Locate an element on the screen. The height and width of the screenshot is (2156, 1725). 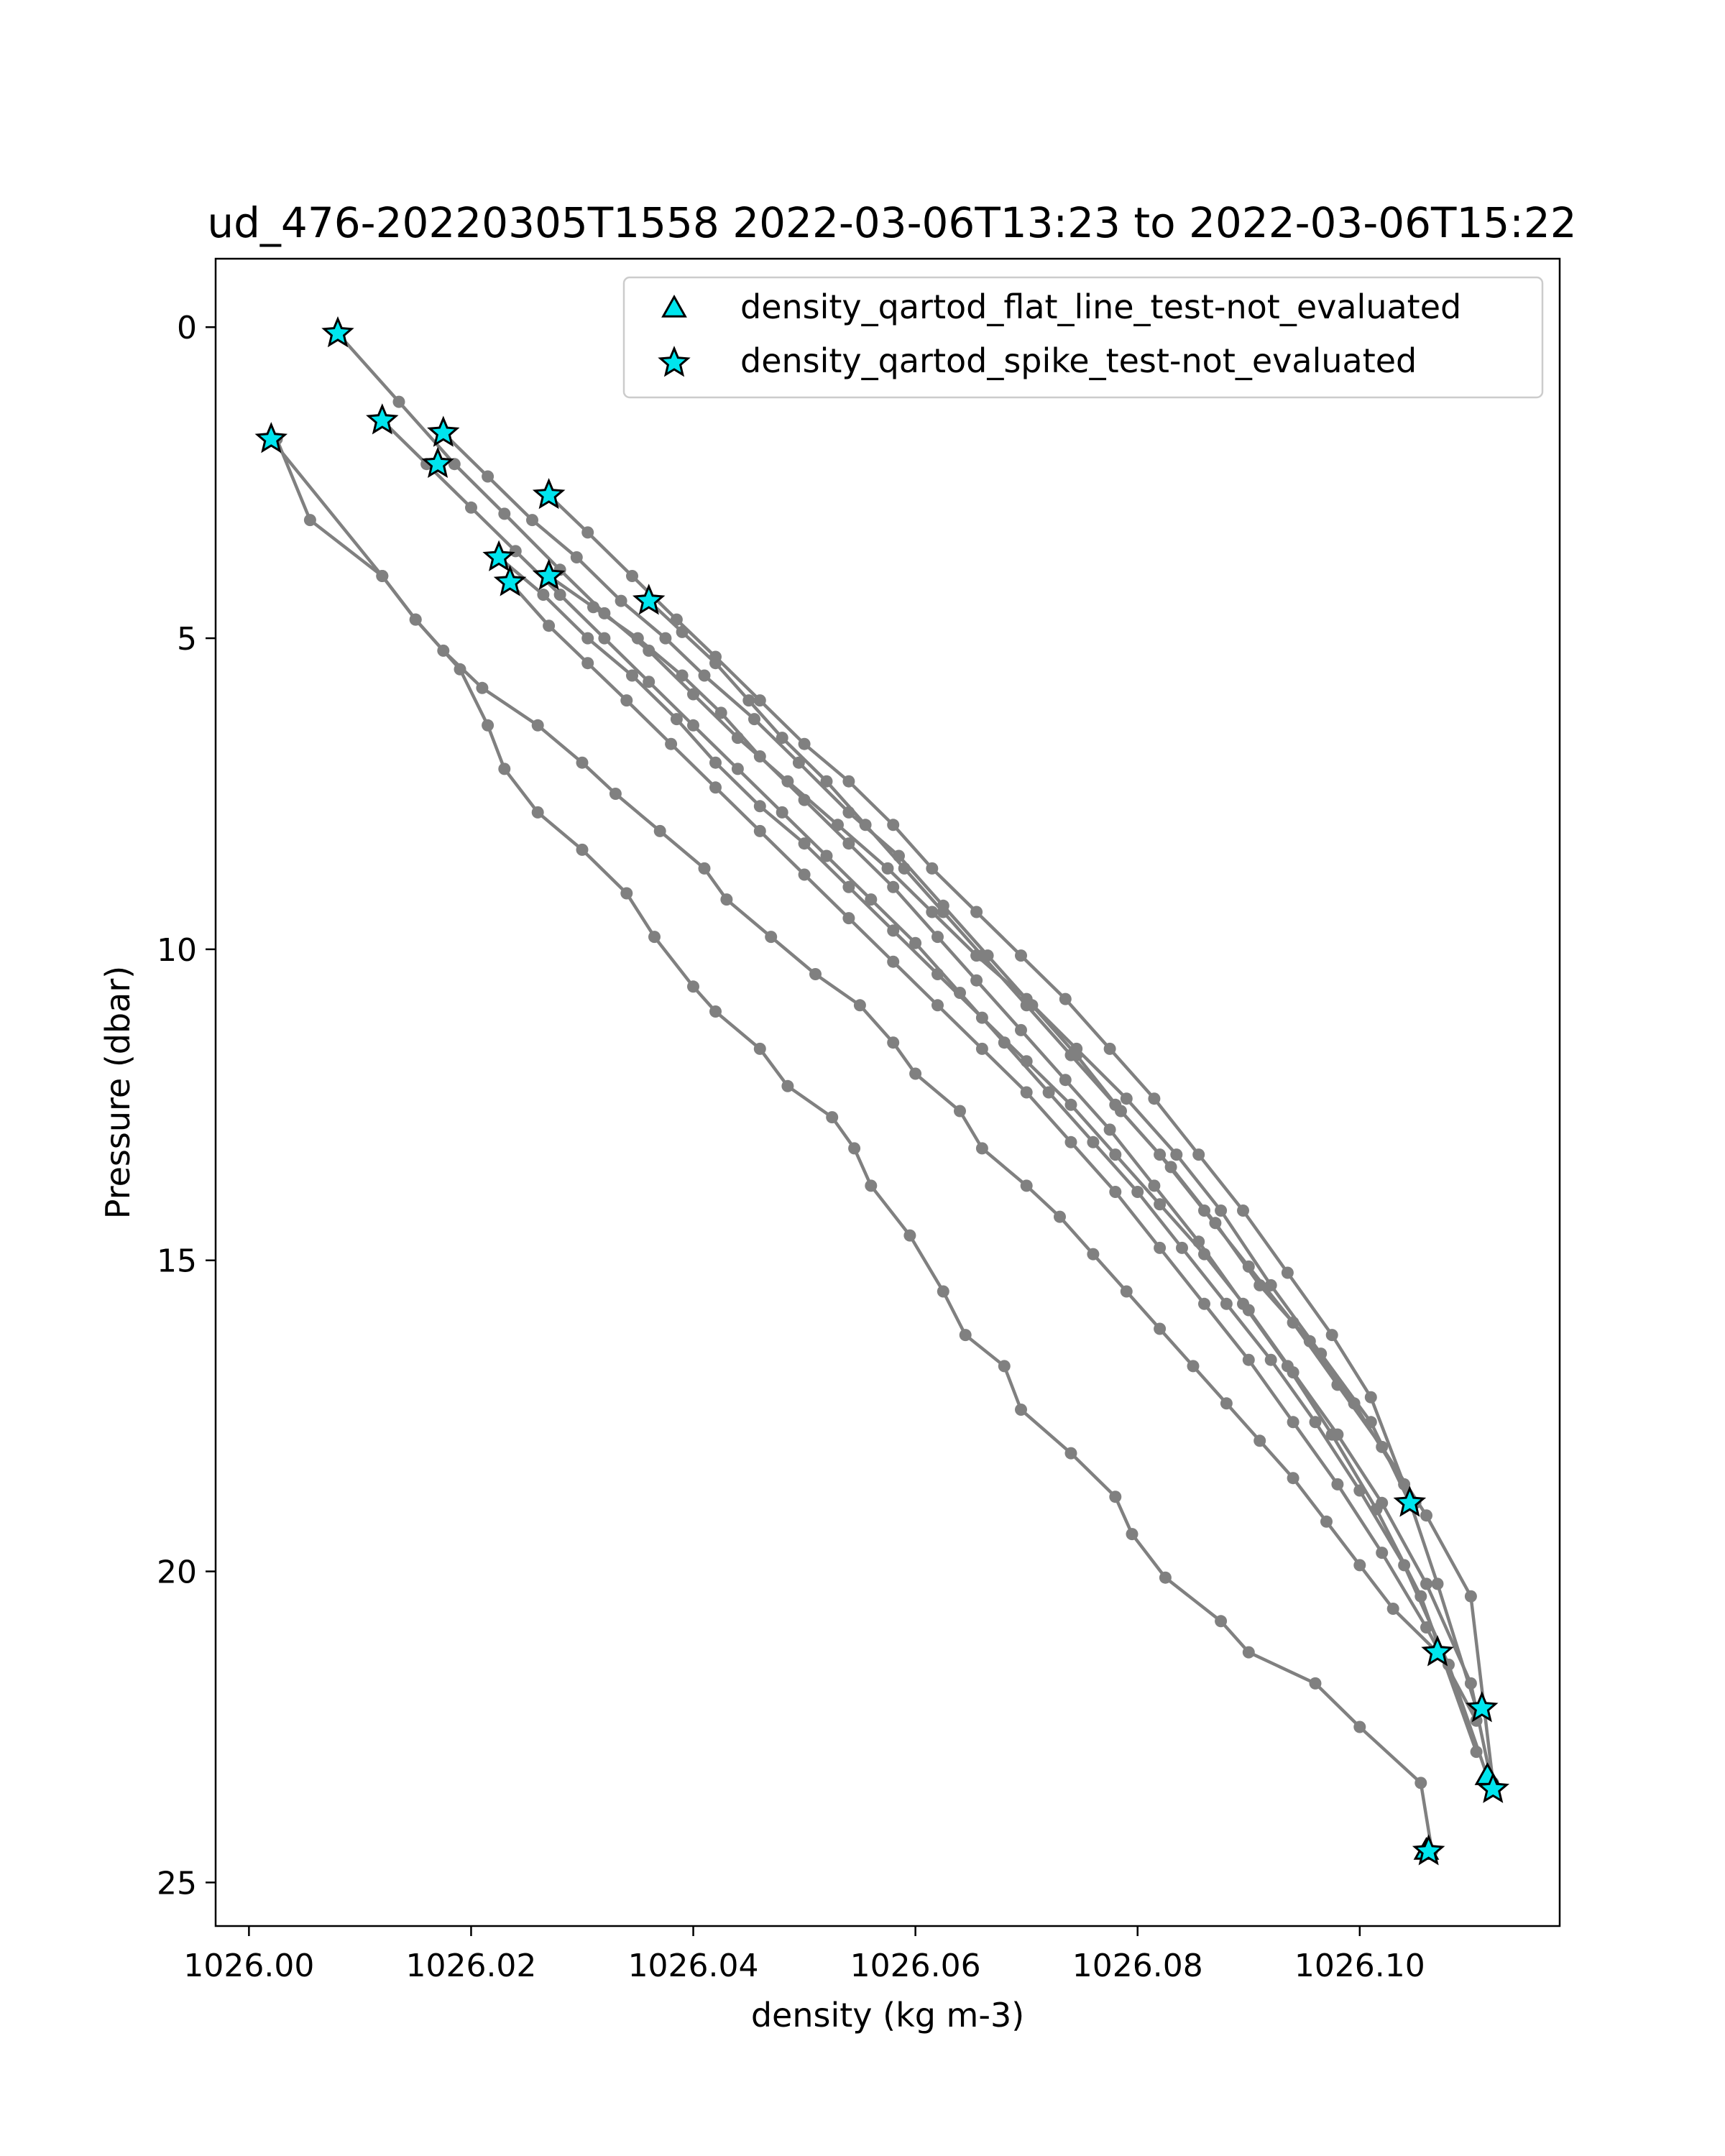
y-tick-label: 5 is located at coordinates (187, 639).